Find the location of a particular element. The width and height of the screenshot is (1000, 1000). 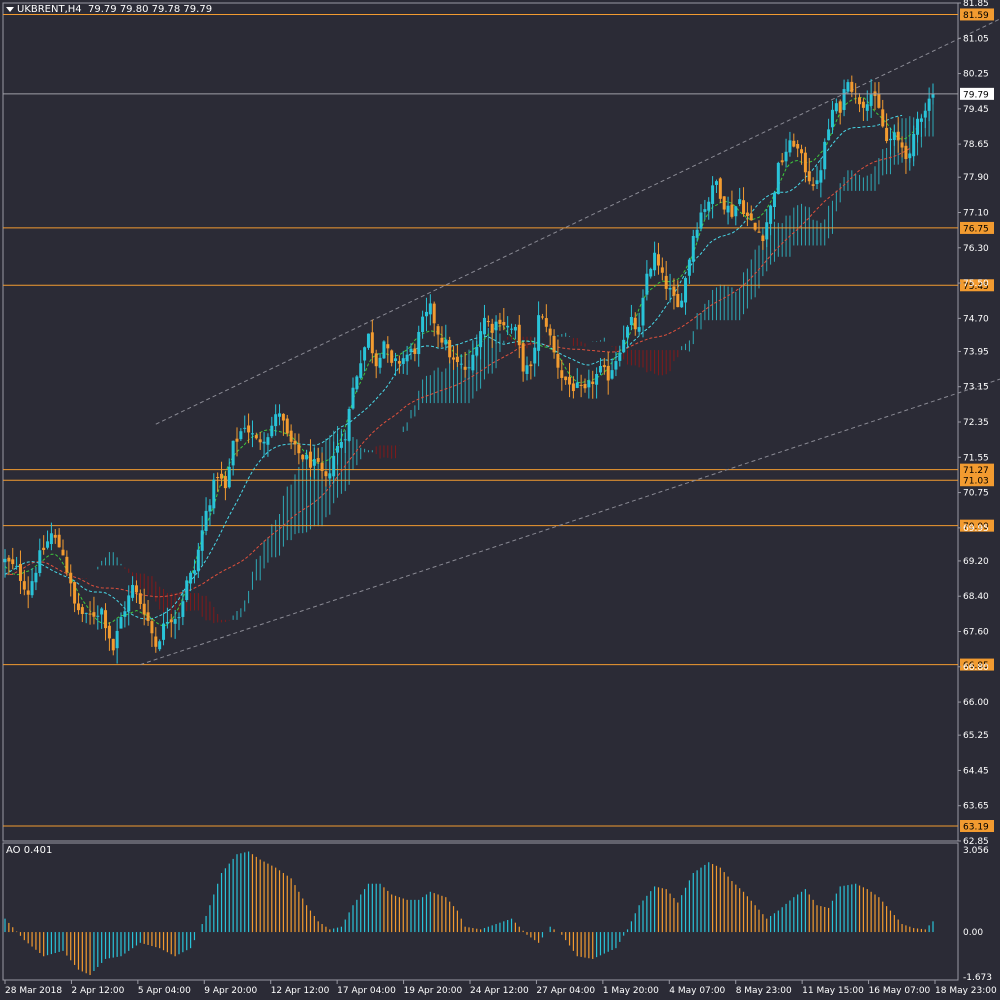

time-tick-label: 19 Apr 20:00 is located at coordinates (433, 991).